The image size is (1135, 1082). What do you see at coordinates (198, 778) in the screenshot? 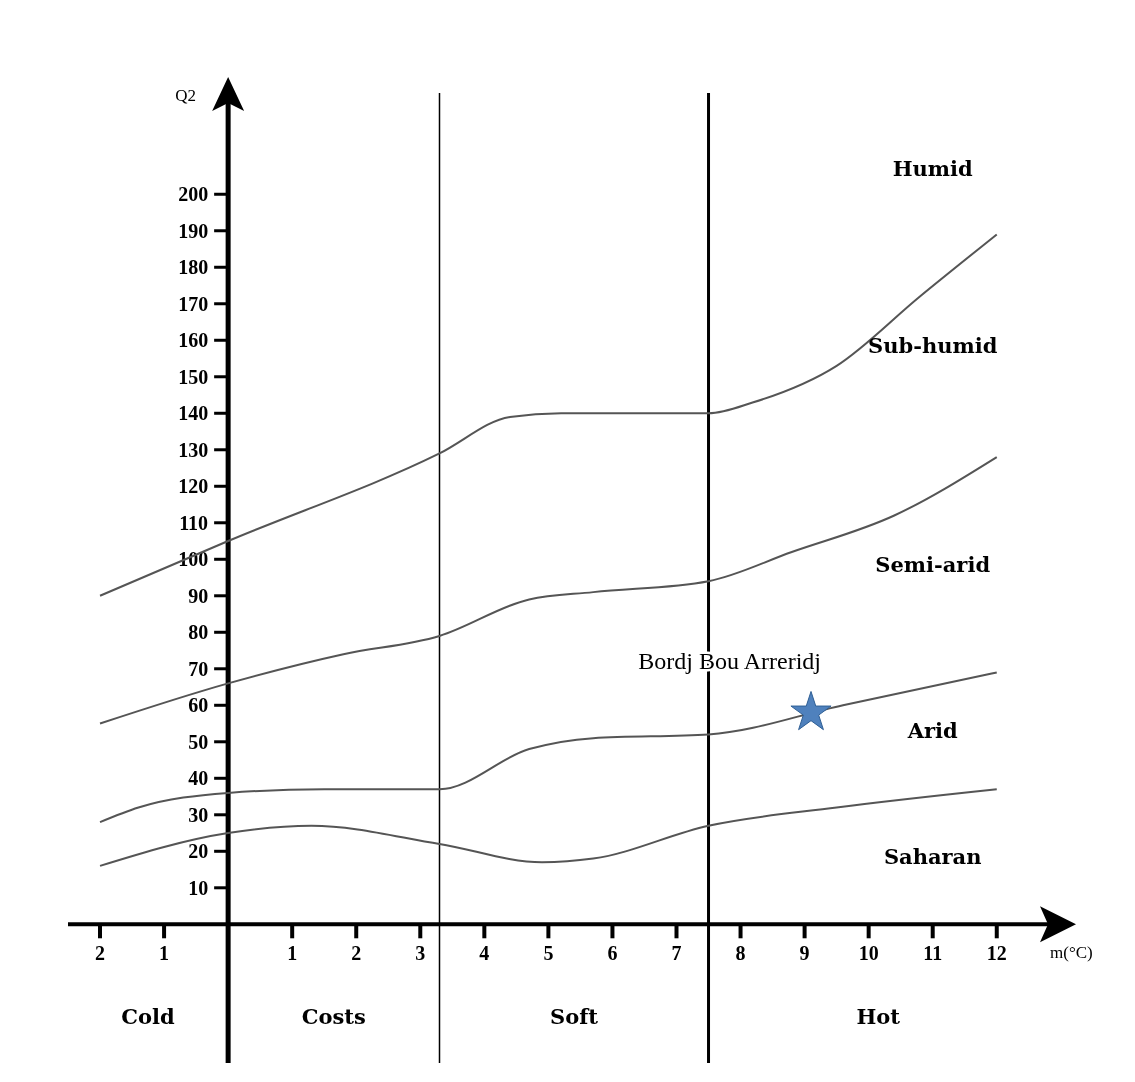
I see `y-tick-label: 40` at bounding box center [198, 778].